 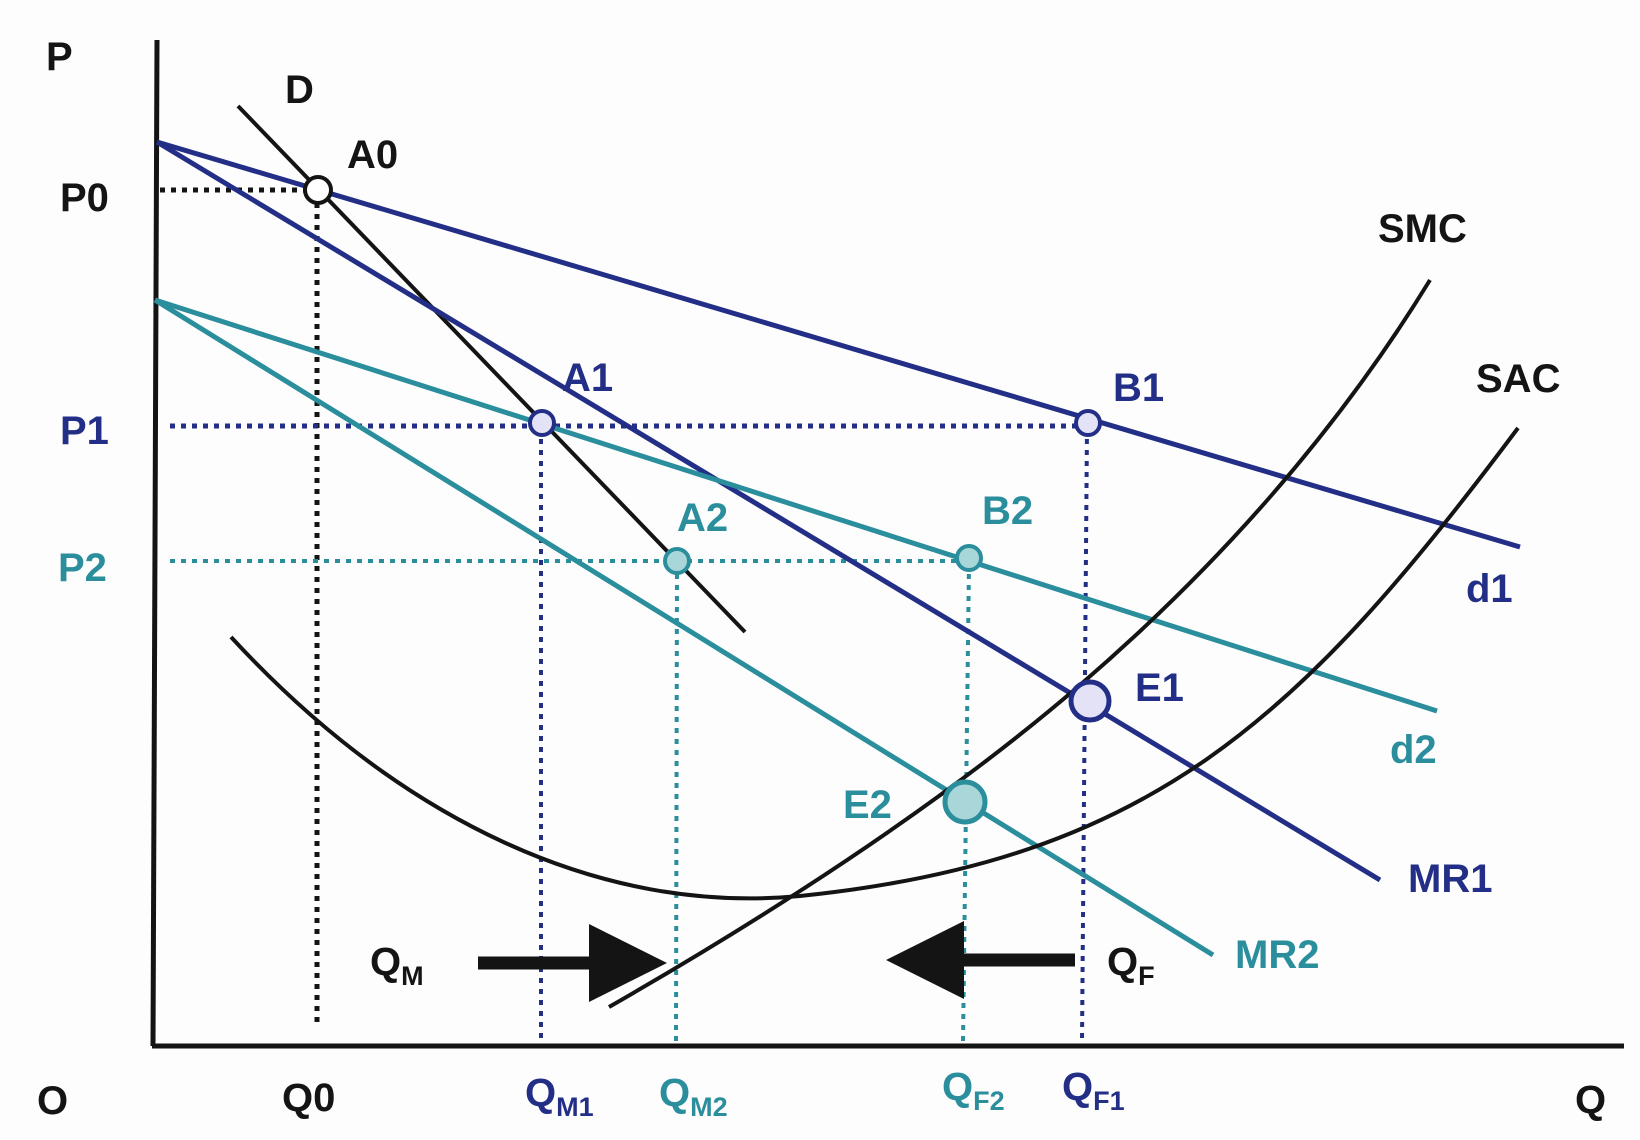 I want to click on point-b1, so click(x=1088, y=423).